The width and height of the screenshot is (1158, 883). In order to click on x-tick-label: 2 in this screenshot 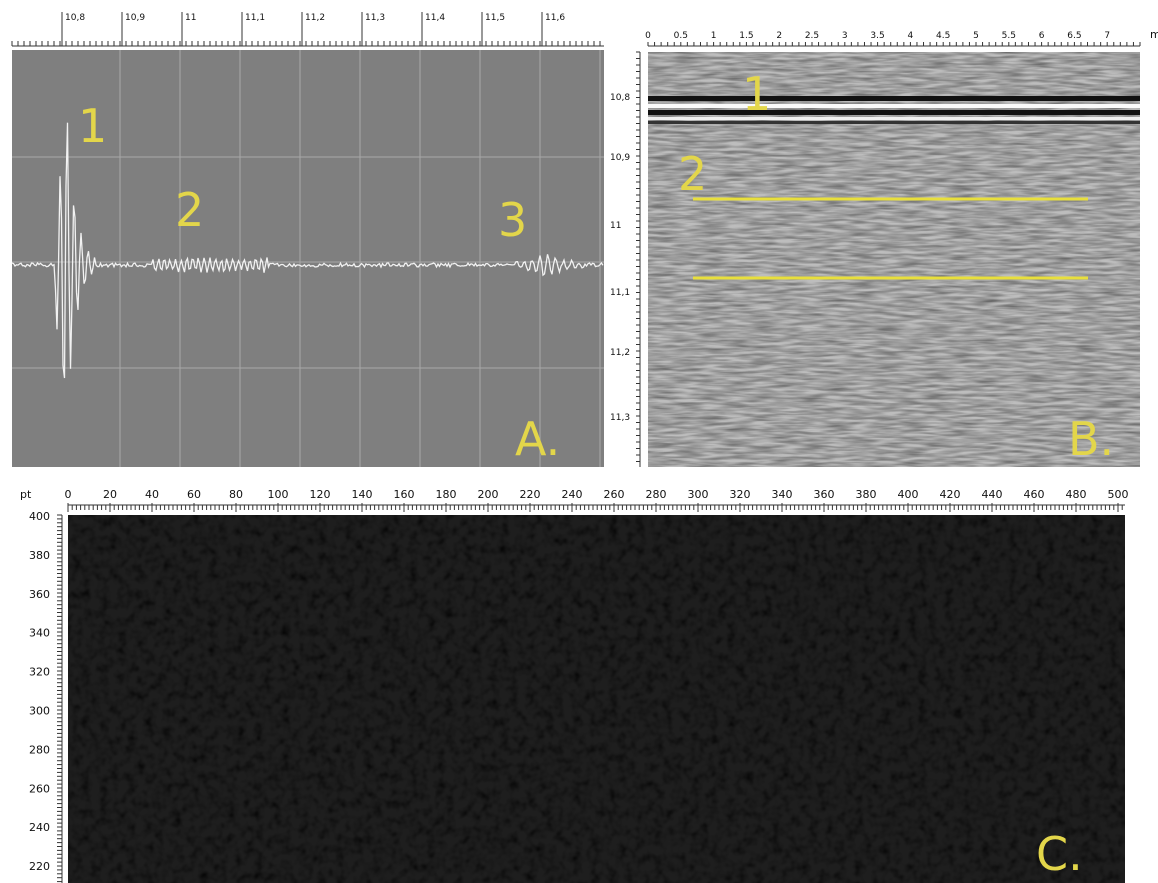, I will do `click(779, 36)`.